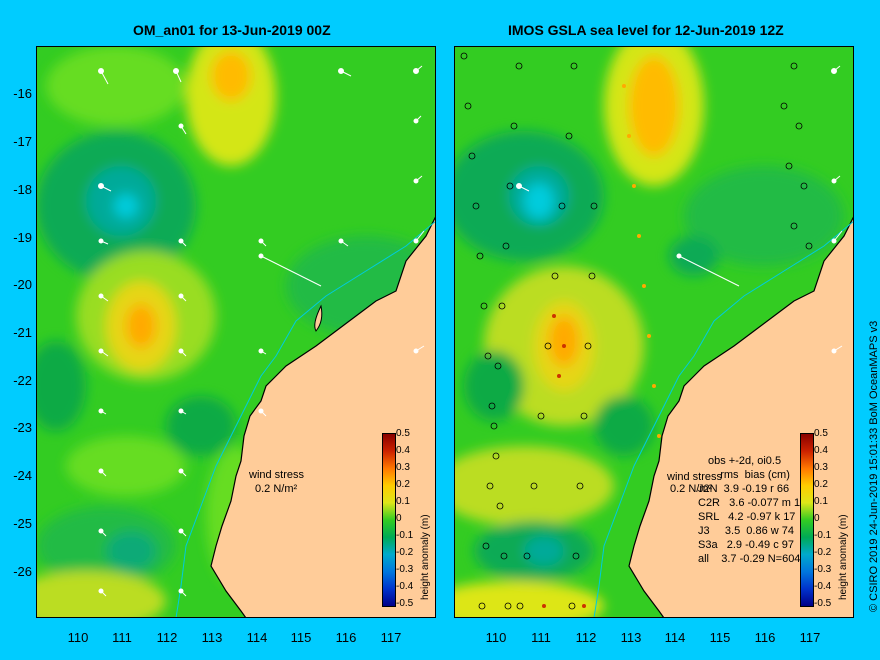 This screenshot has height=660, width=880. I want to click on track-c, so click(547, 336).